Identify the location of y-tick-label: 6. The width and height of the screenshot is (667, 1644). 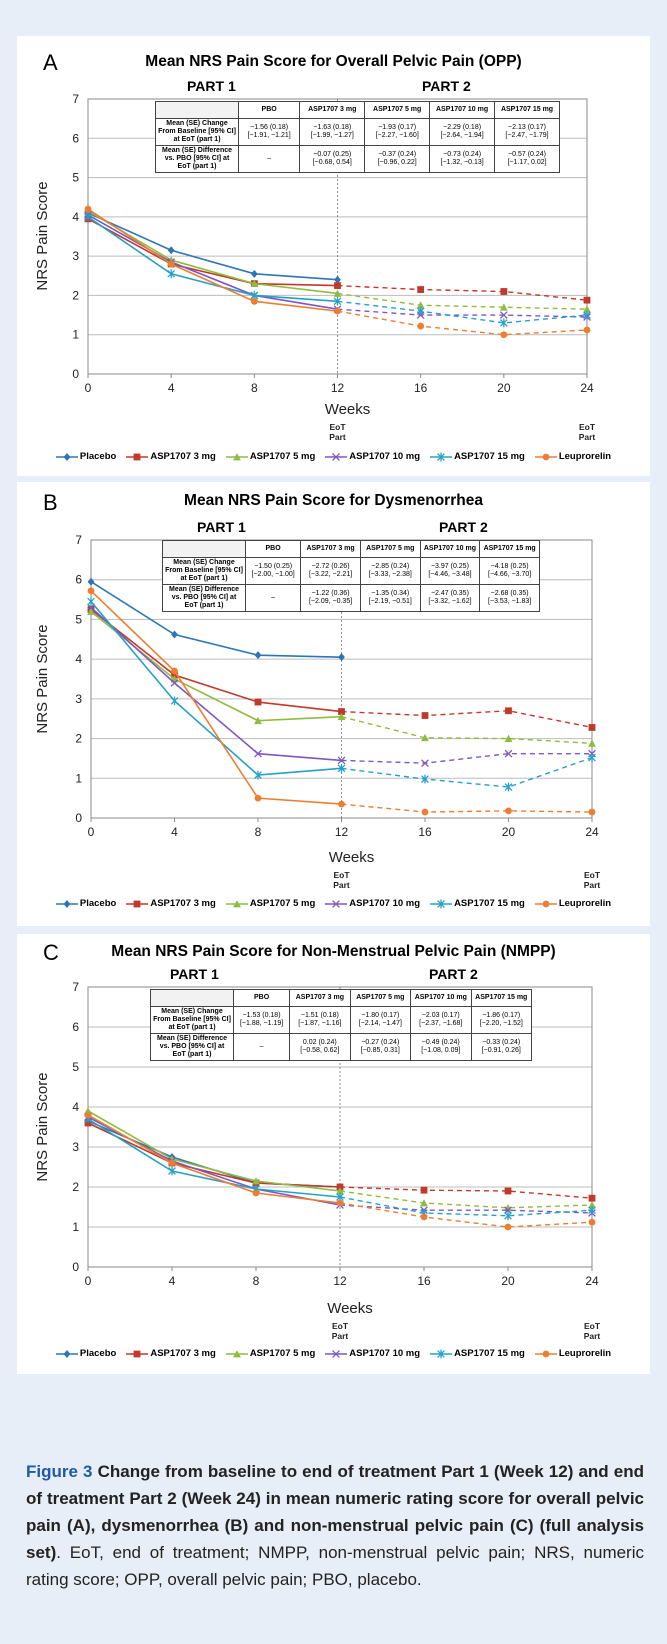
(75, 1027).